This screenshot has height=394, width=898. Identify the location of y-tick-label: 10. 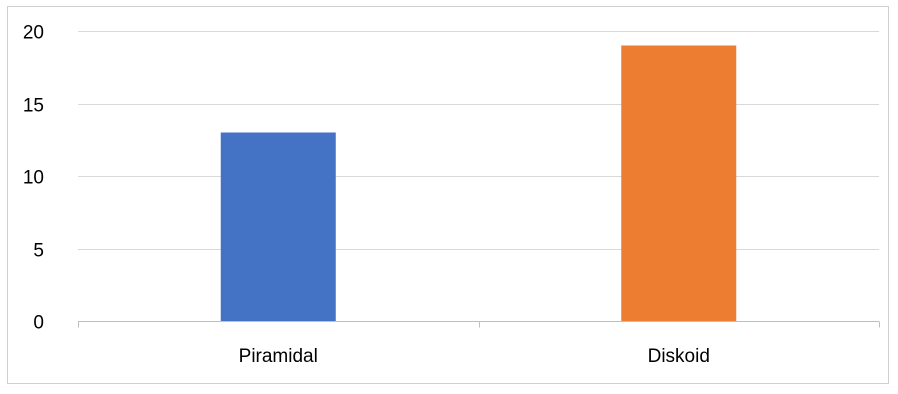
(33, 178).